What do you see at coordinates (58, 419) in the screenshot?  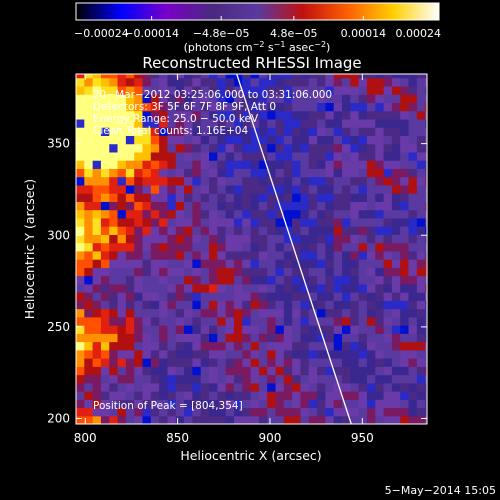 I see `y-tick-label: 200` at bounding box center [58, 419].